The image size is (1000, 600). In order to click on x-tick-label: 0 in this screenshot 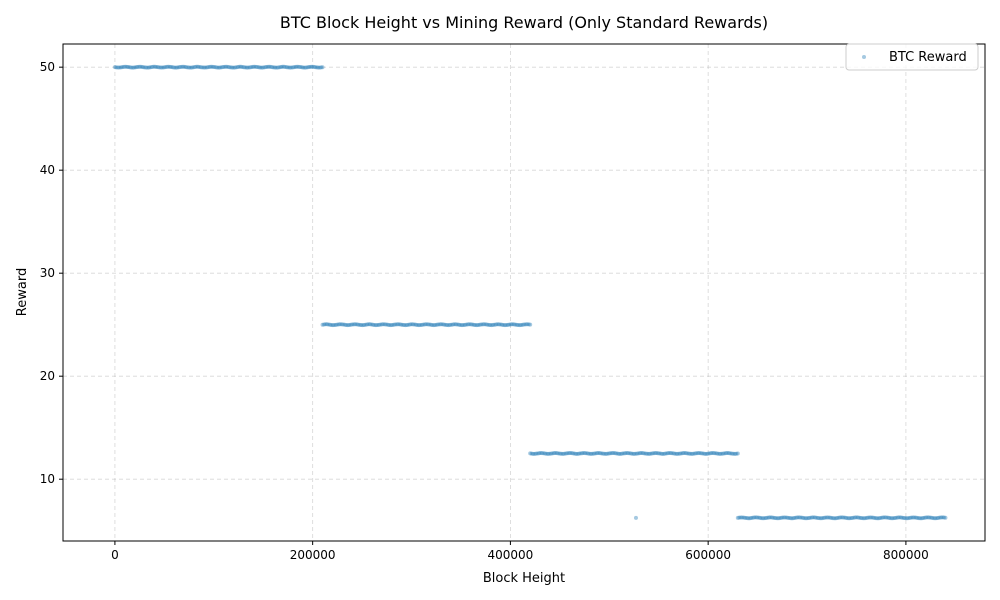, I will do `click(115, 555)`.